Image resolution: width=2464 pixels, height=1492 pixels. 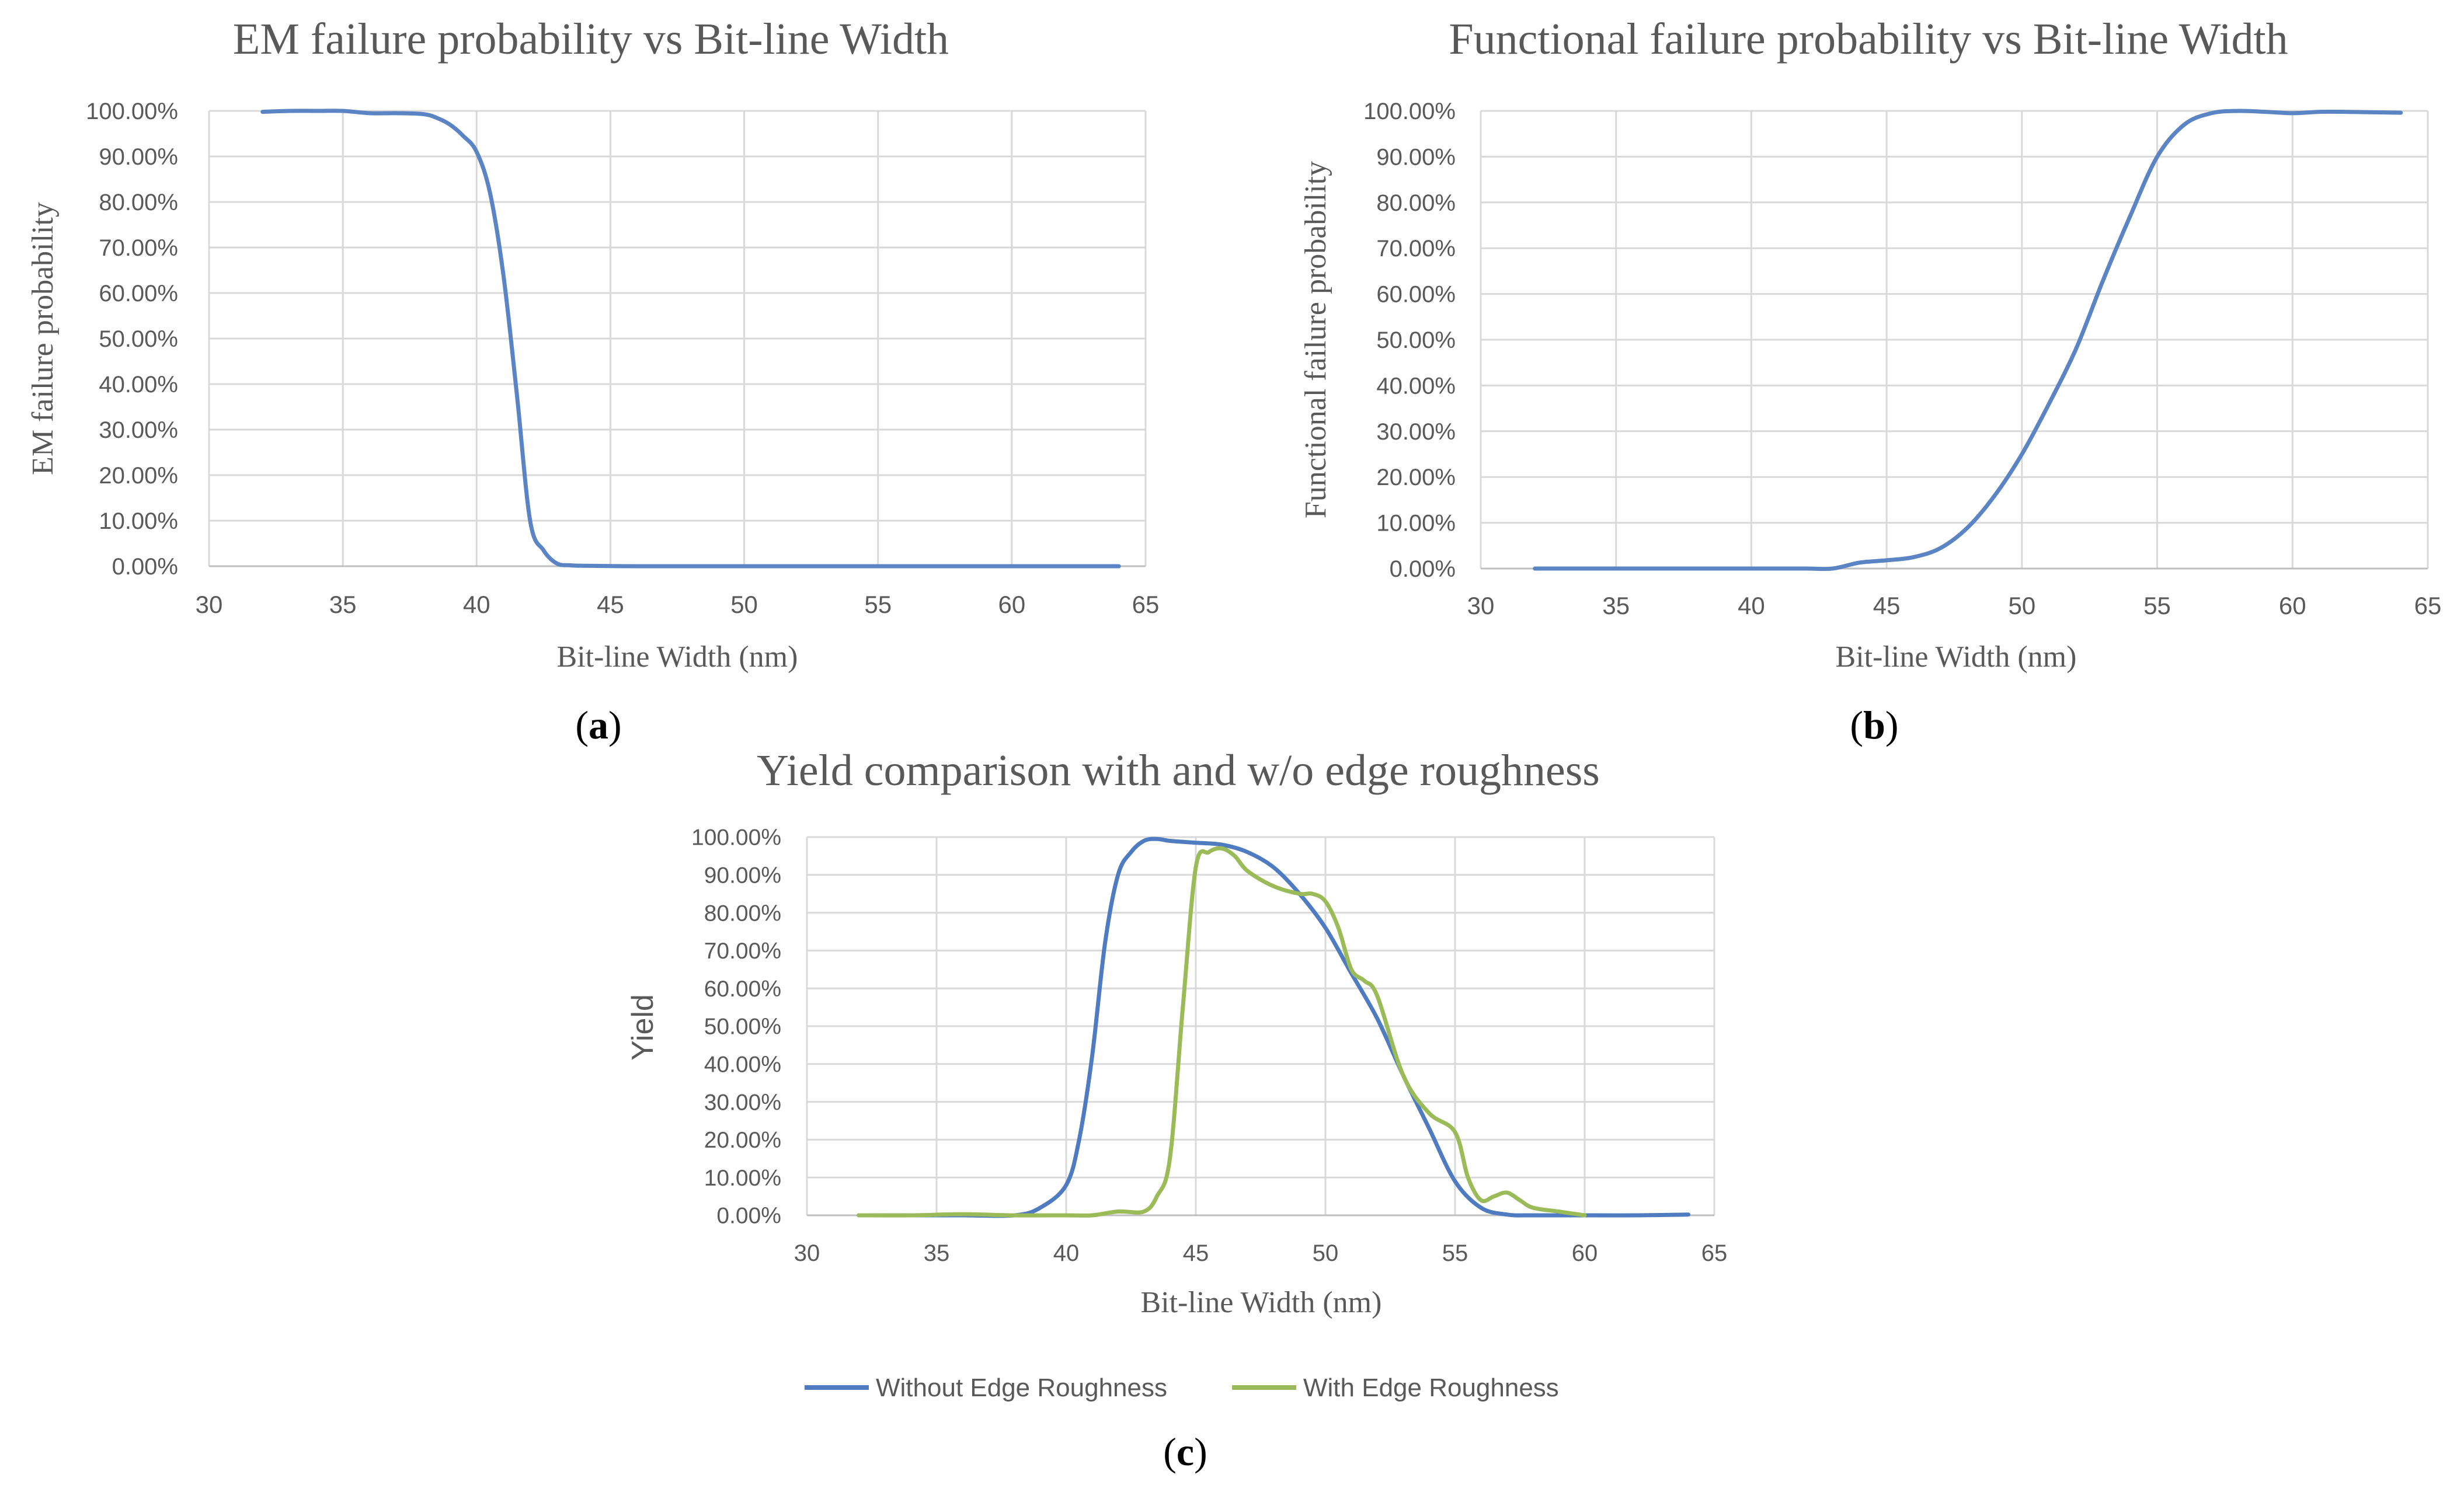 What do you see at coordinates (643, 1027) in the screenshot?
I see `y-axis-title: Yield` at bounding box center [643, 1027].